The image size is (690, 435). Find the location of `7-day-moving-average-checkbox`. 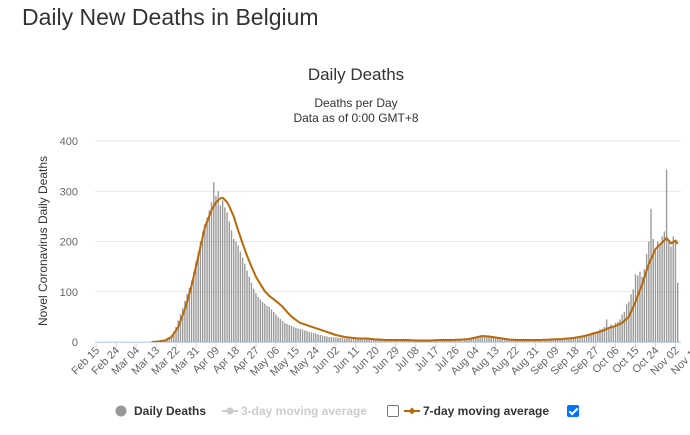

7-day-moving-average-checkbox is located at coordinates (573, 411).